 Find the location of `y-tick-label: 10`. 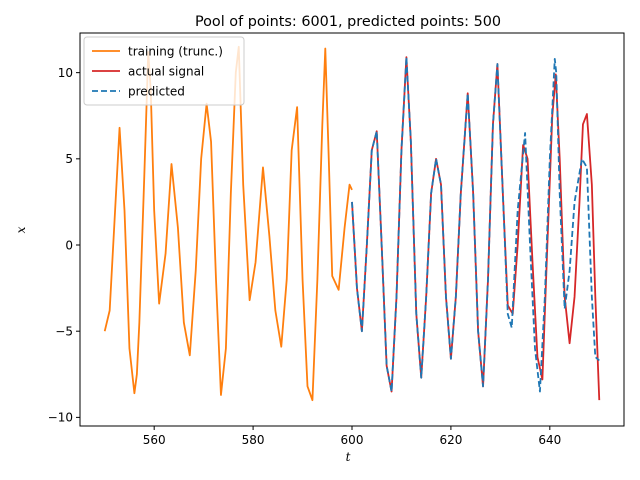

y-tick-label: 10 is located at coordinates (65, 73).